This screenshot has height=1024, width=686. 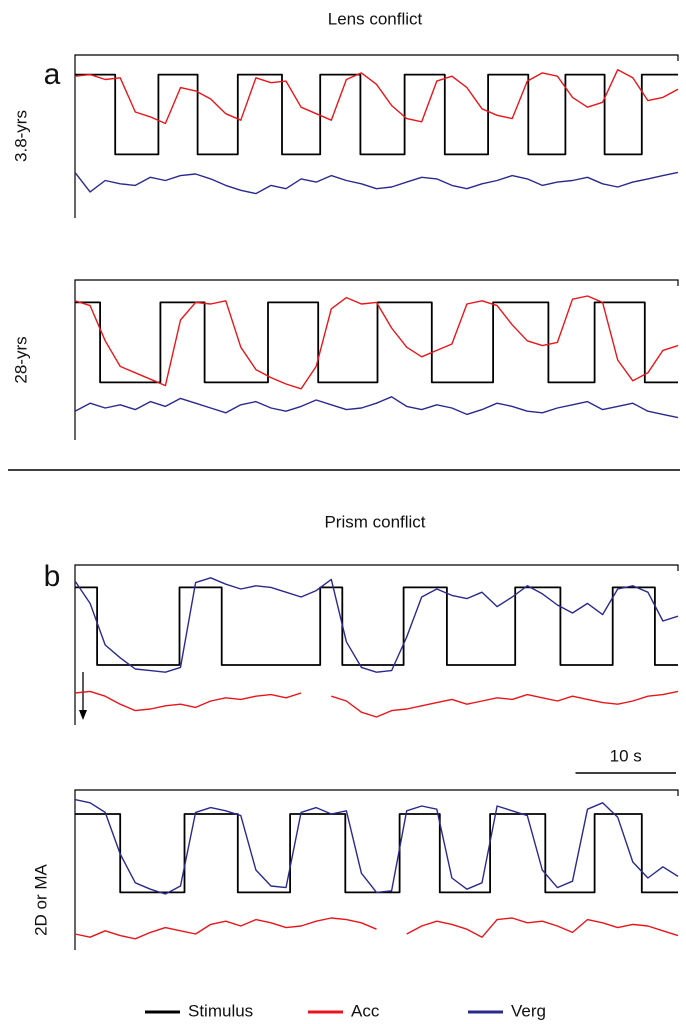 I want to click on panel-letter: a, so click(x=52, y=74).